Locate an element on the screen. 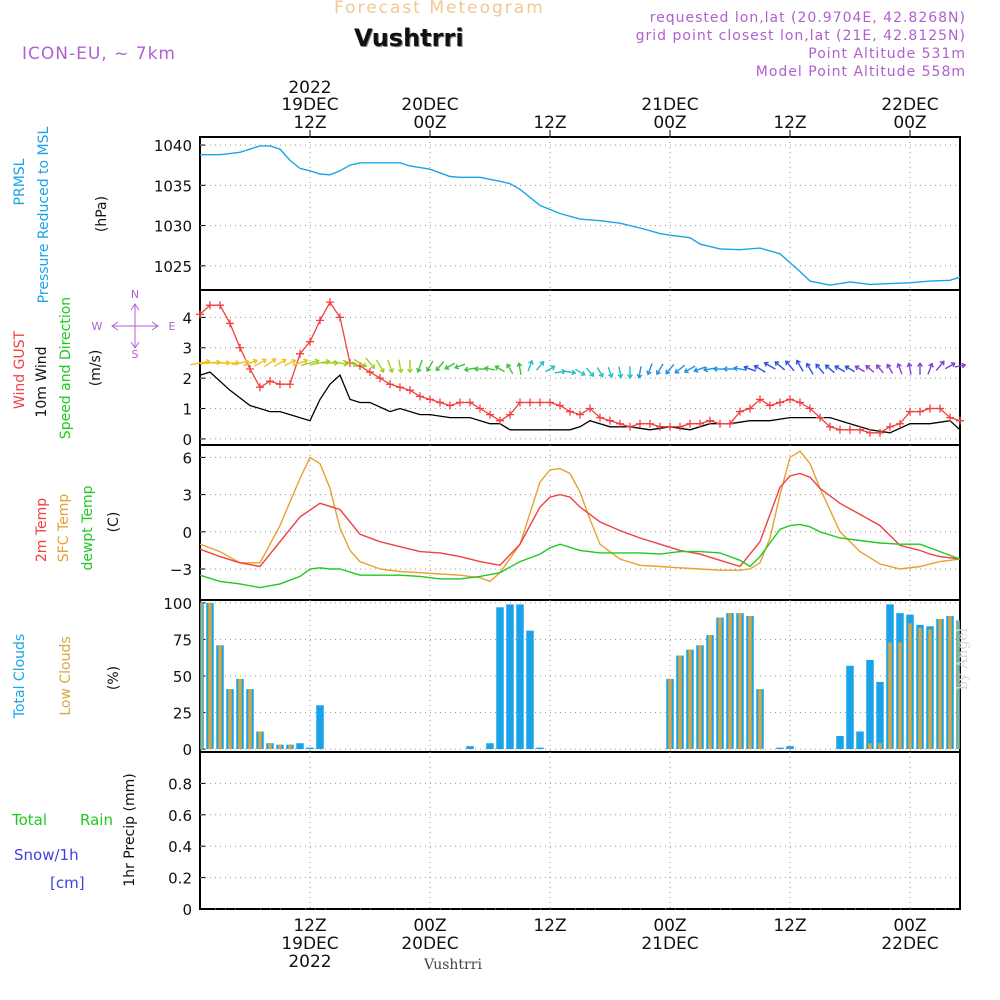 This screenshot has width=1000, height=1000. ytick-label: 1040 is located at coordinates (173, 146).